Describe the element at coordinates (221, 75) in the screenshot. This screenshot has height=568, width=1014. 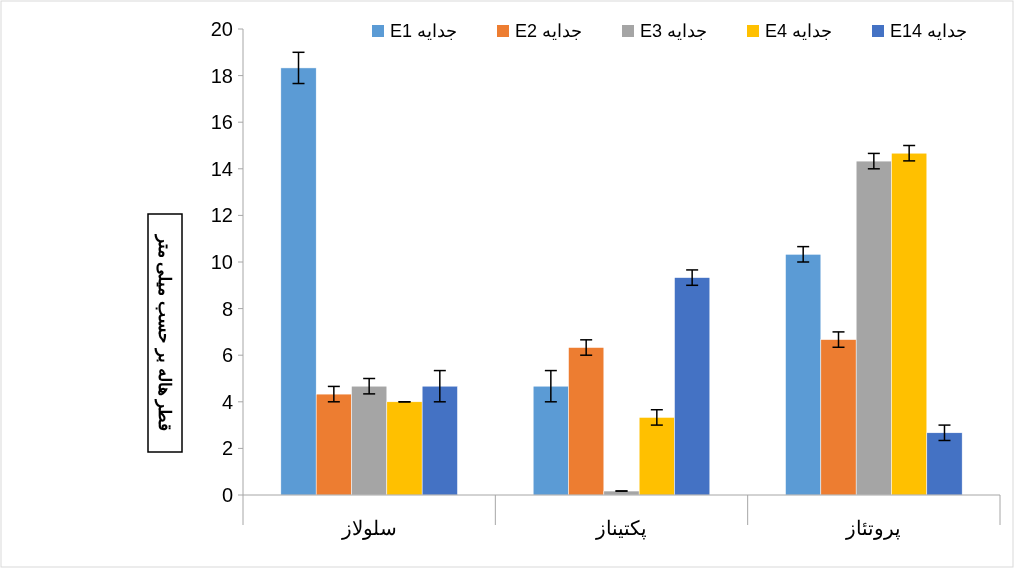
I see `y-tick-label: 18` at that location.